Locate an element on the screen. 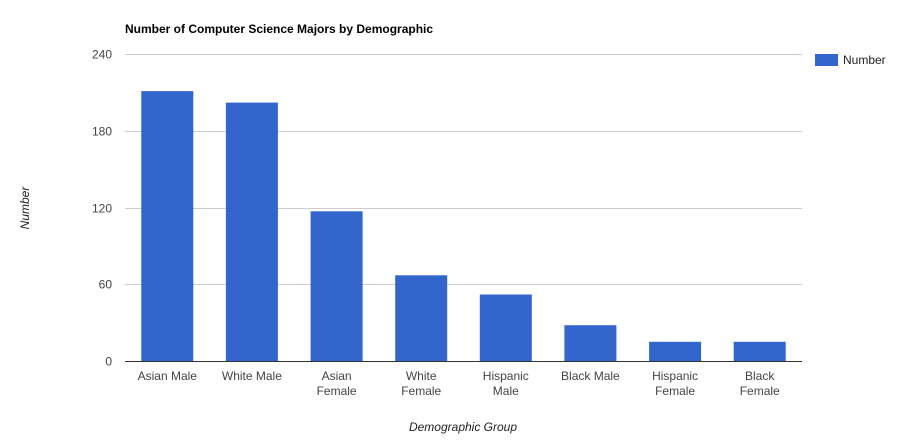  x-tick-label: White Female is located at coordinates (421, 383).